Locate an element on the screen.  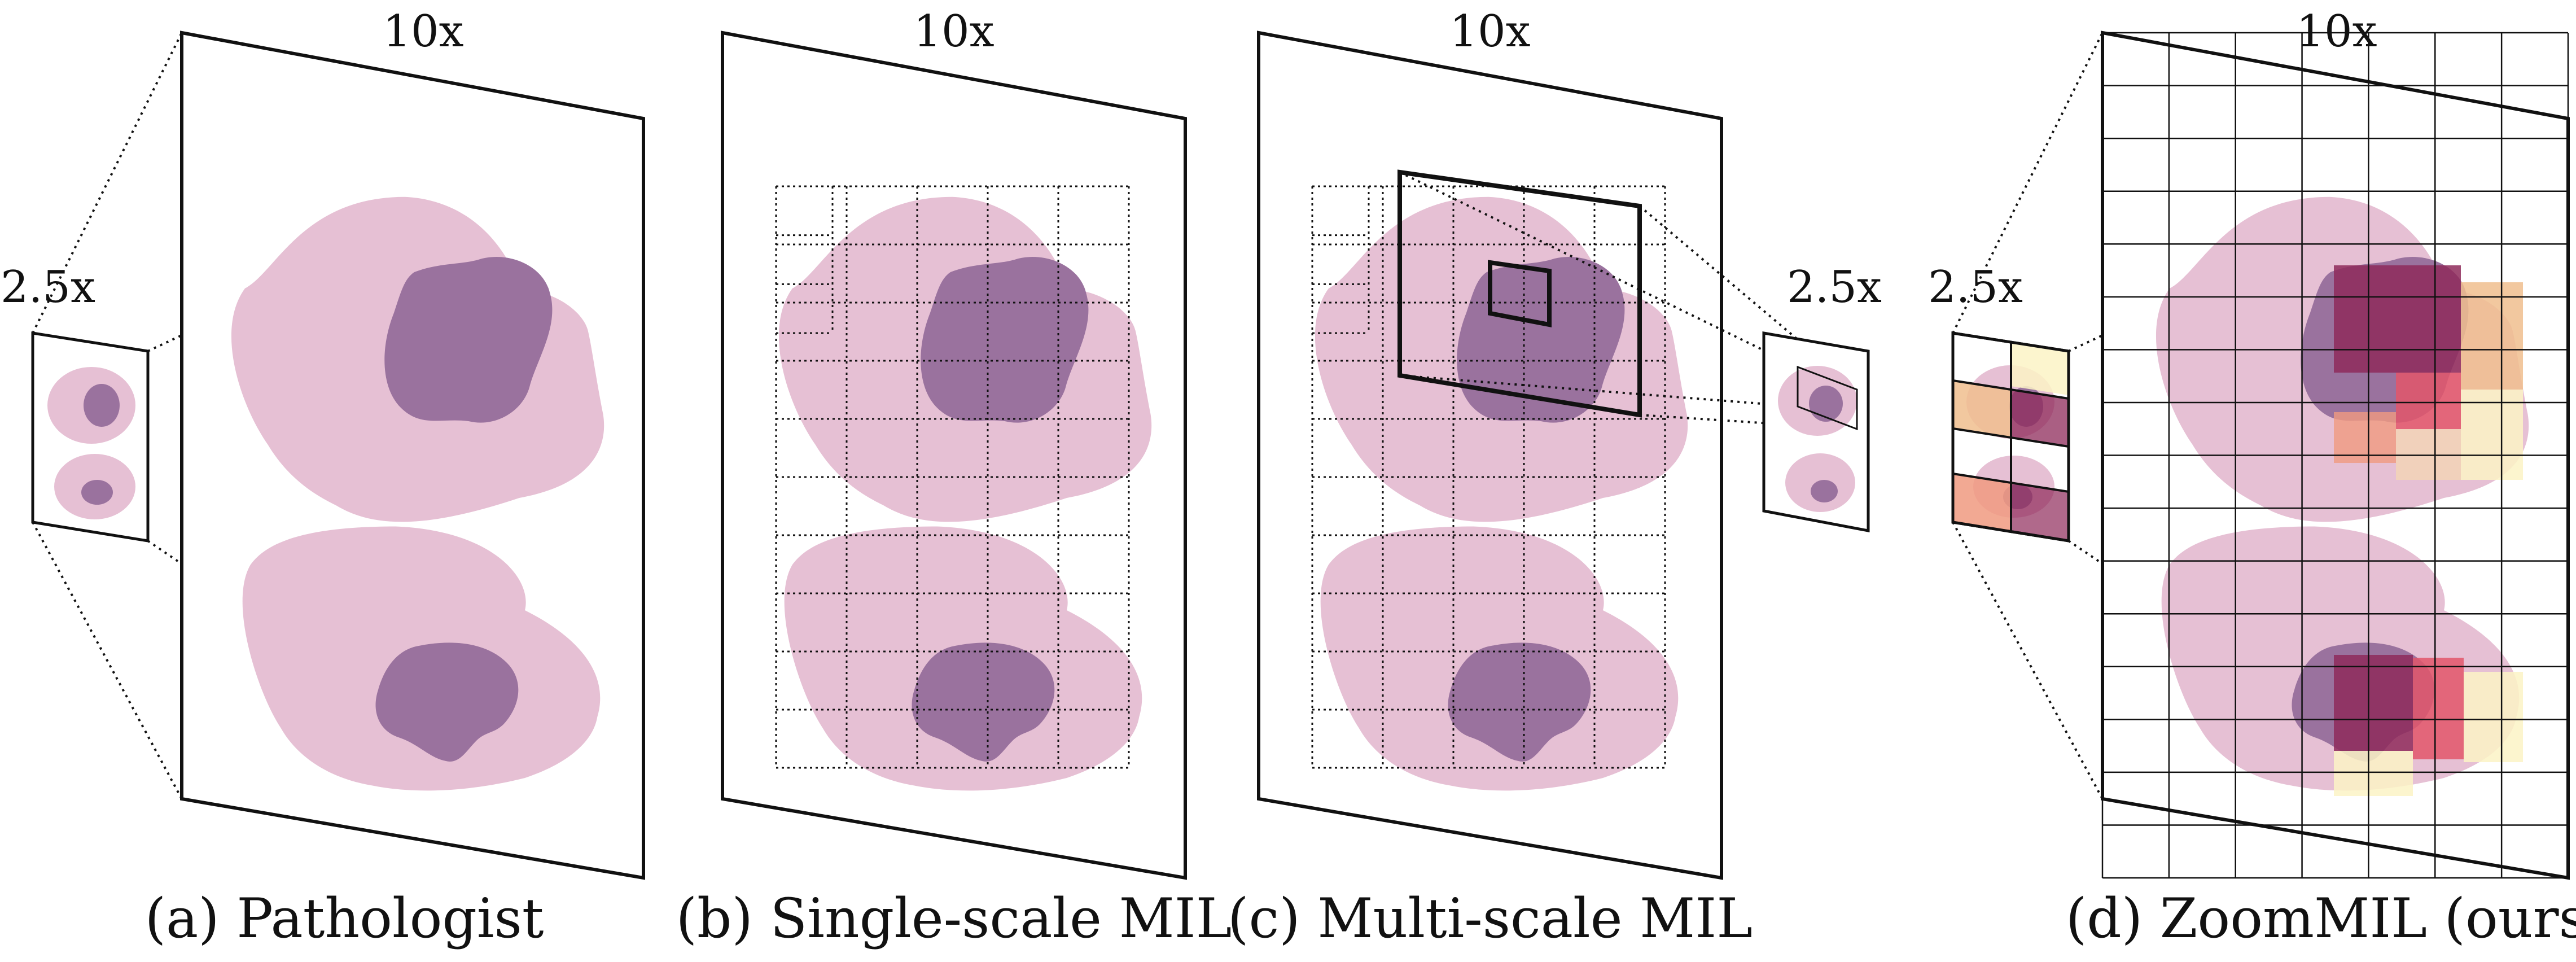
zoom-region-small is located at coordinates (1520, 293).